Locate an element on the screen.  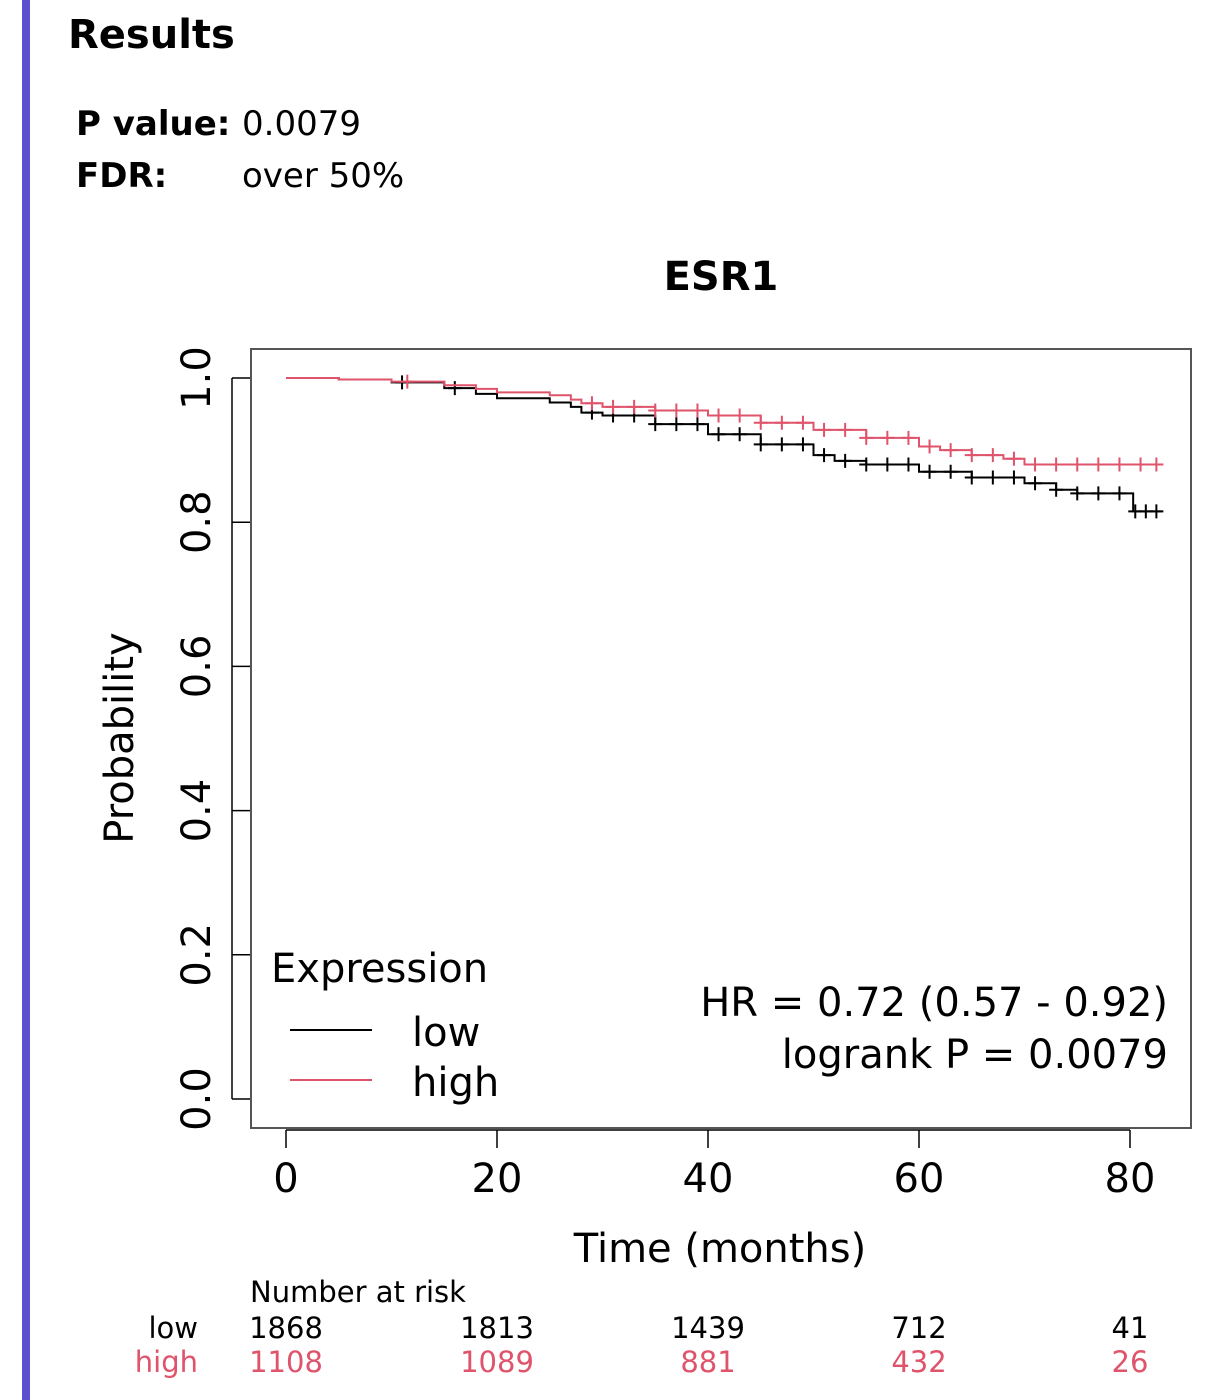
y-tick-label: 0.2 is located at coordinates (197, 955).